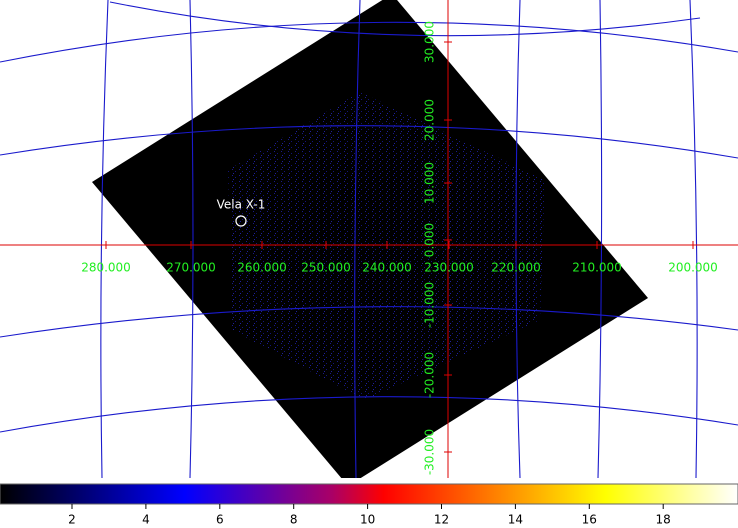 The height and width of the screenshot is (528, 738). Describe the element at coordinates (430, 42) in the screenshot. I see `y-coord-label: 30.000` at that location.